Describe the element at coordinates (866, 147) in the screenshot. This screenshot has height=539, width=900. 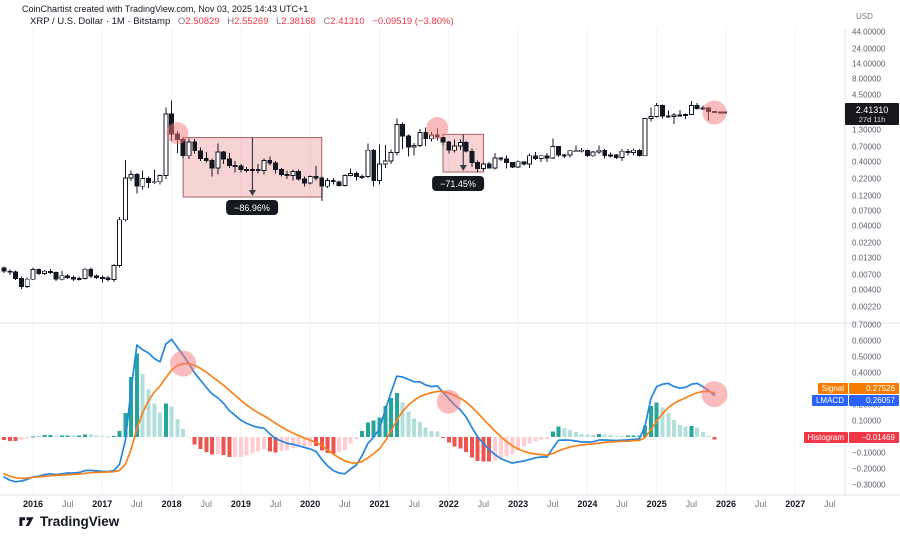
I see `price-tick-label: 0.70000` at that location.